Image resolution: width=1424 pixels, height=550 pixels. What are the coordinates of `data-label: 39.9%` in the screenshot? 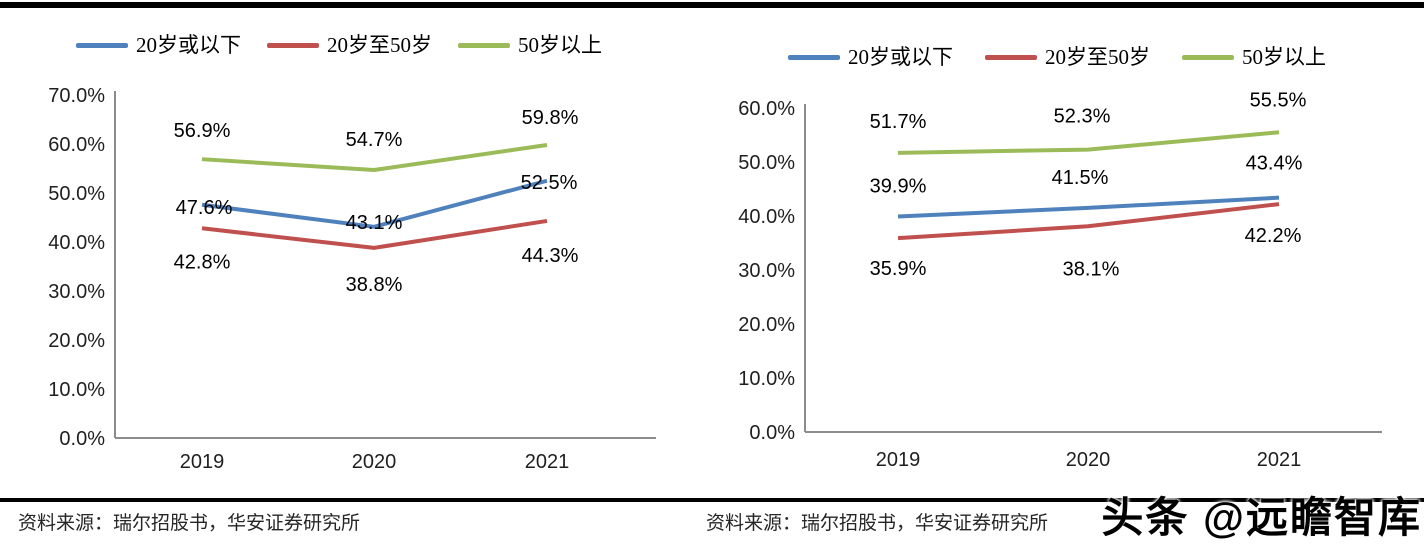 It's located at (898, 187).